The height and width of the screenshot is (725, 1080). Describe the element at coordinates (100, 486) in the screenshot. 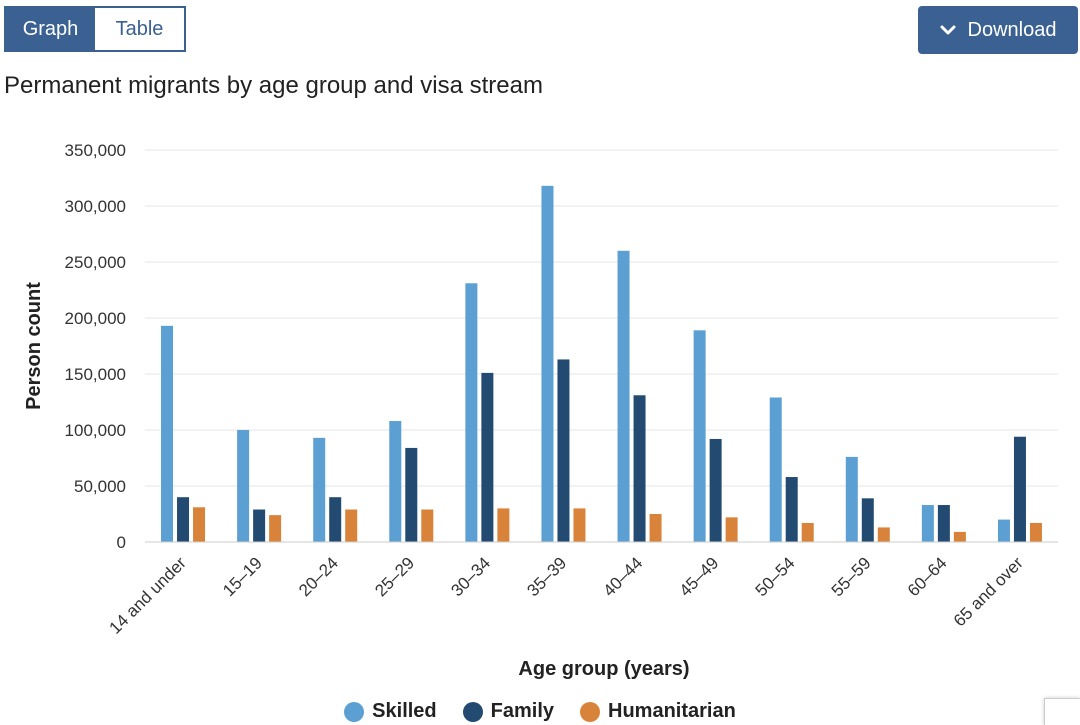

I see `y-tick-label: 50,000` at that location.